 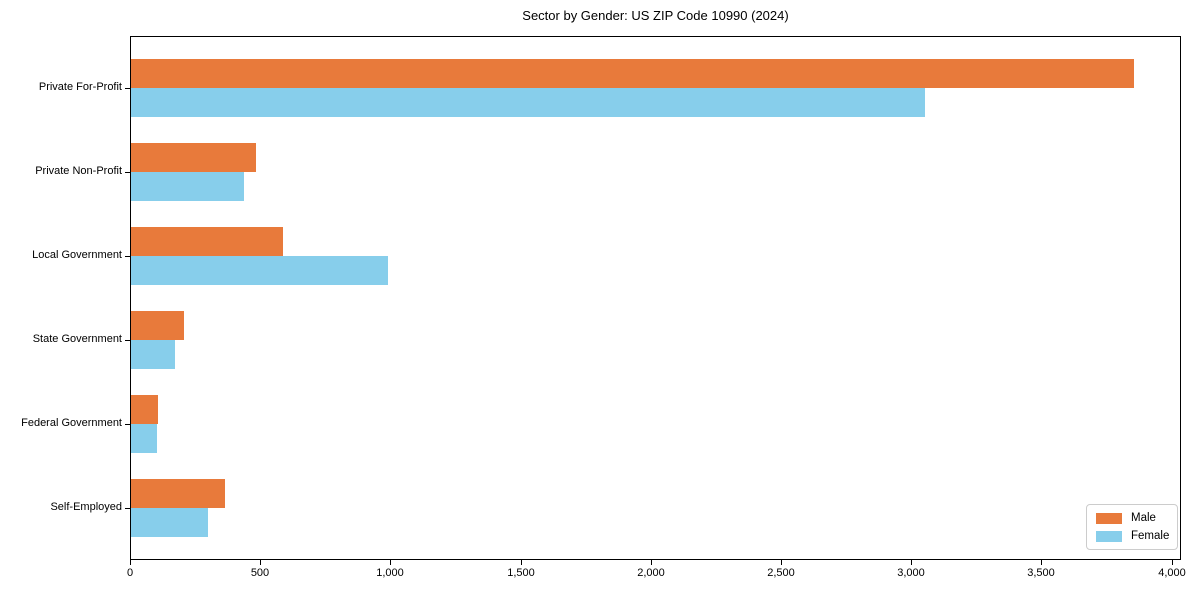 I want to click on bar-female-private-for-profit, so click(x=528, y=102).